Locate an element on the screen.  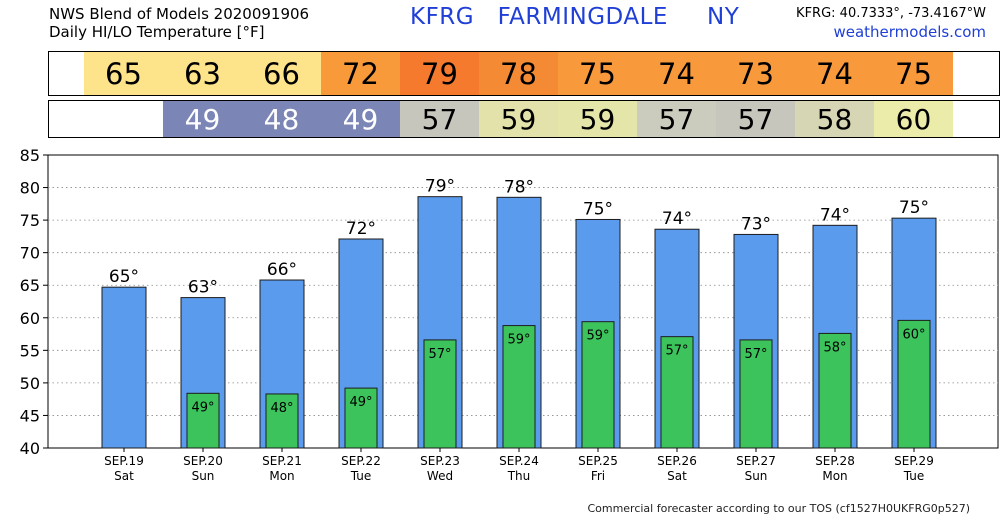
model-title: NWS Blend of Models 2020091906 is located at coordinates (179, 14).